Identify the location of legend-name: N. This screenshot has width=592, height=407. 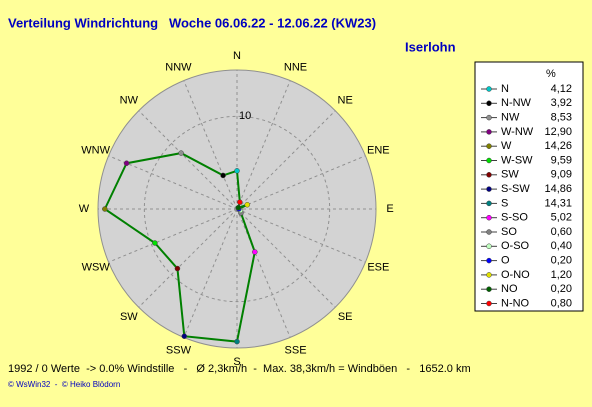
(505, 89).